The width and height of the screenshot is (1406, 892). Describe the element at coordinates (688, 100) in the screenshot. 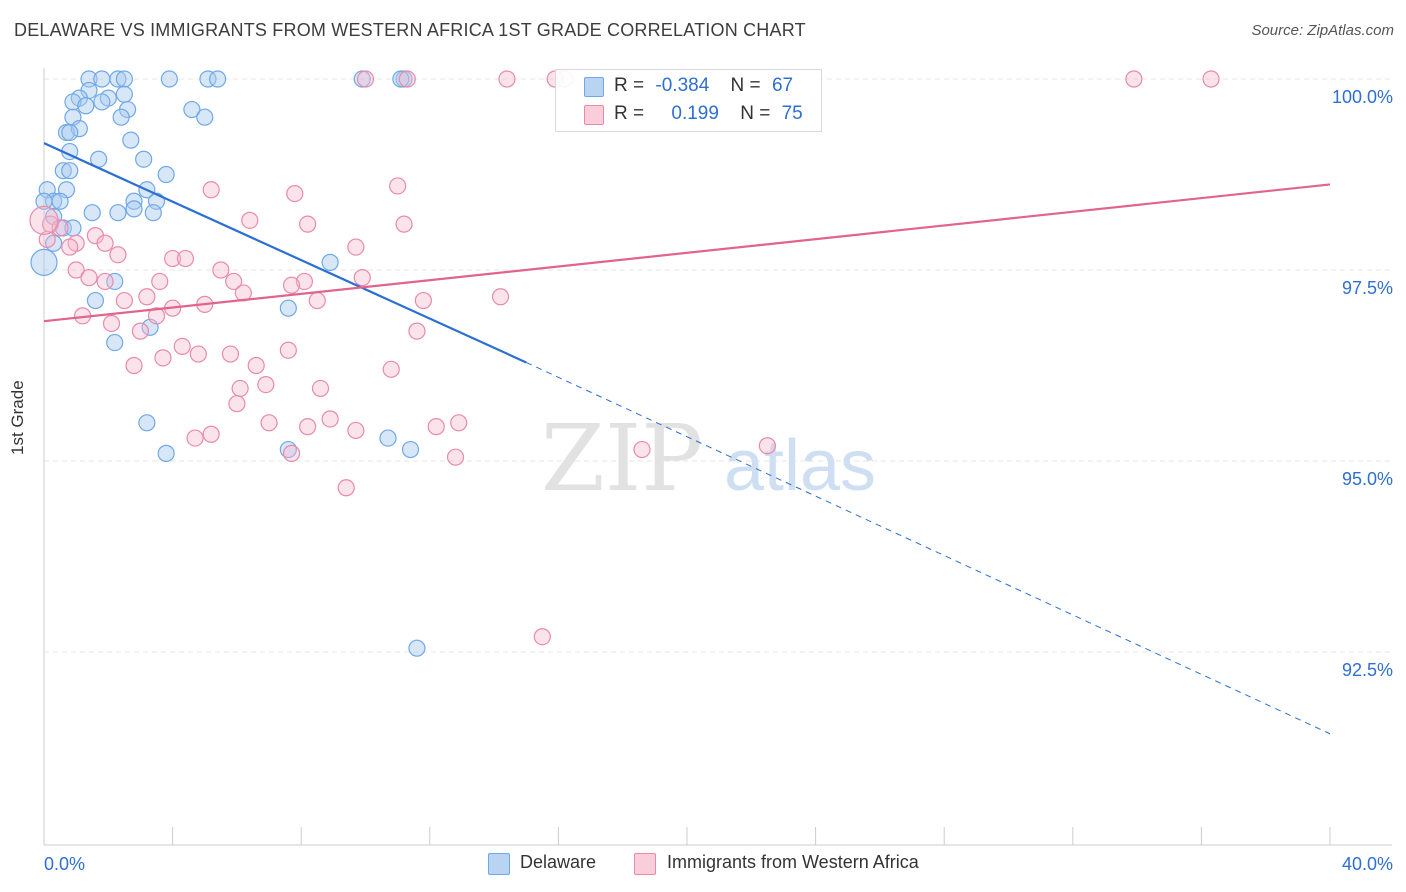

I see `correlation-legend: R = -0.384 N = 67 R = 0.199 N = 75` at that location.